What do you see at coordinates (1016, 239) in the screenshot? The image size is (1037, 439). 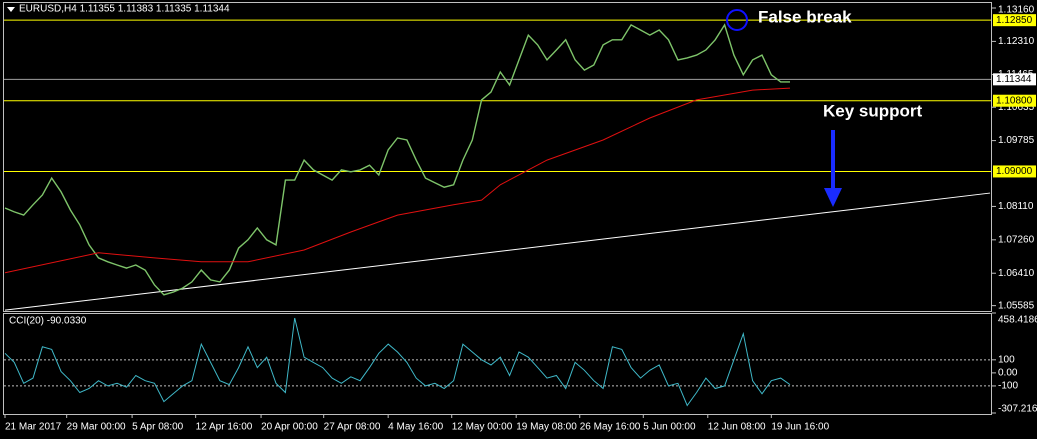 I see `y-tick-label: 1.07260` at bounding box center [1016, 239].